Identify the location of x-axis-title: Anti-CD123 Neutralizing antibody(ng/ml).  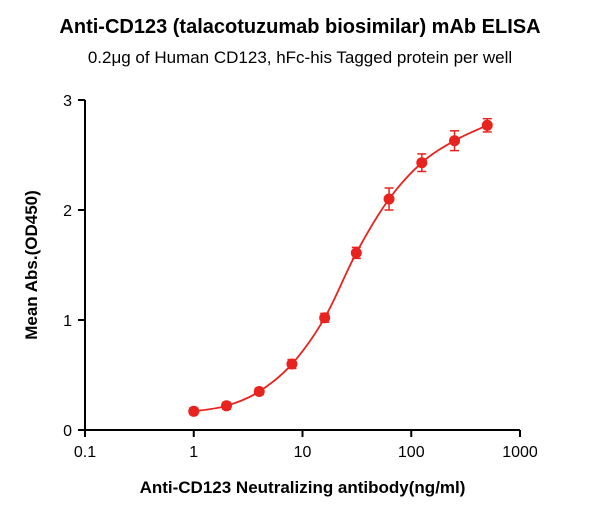
(302, 487).